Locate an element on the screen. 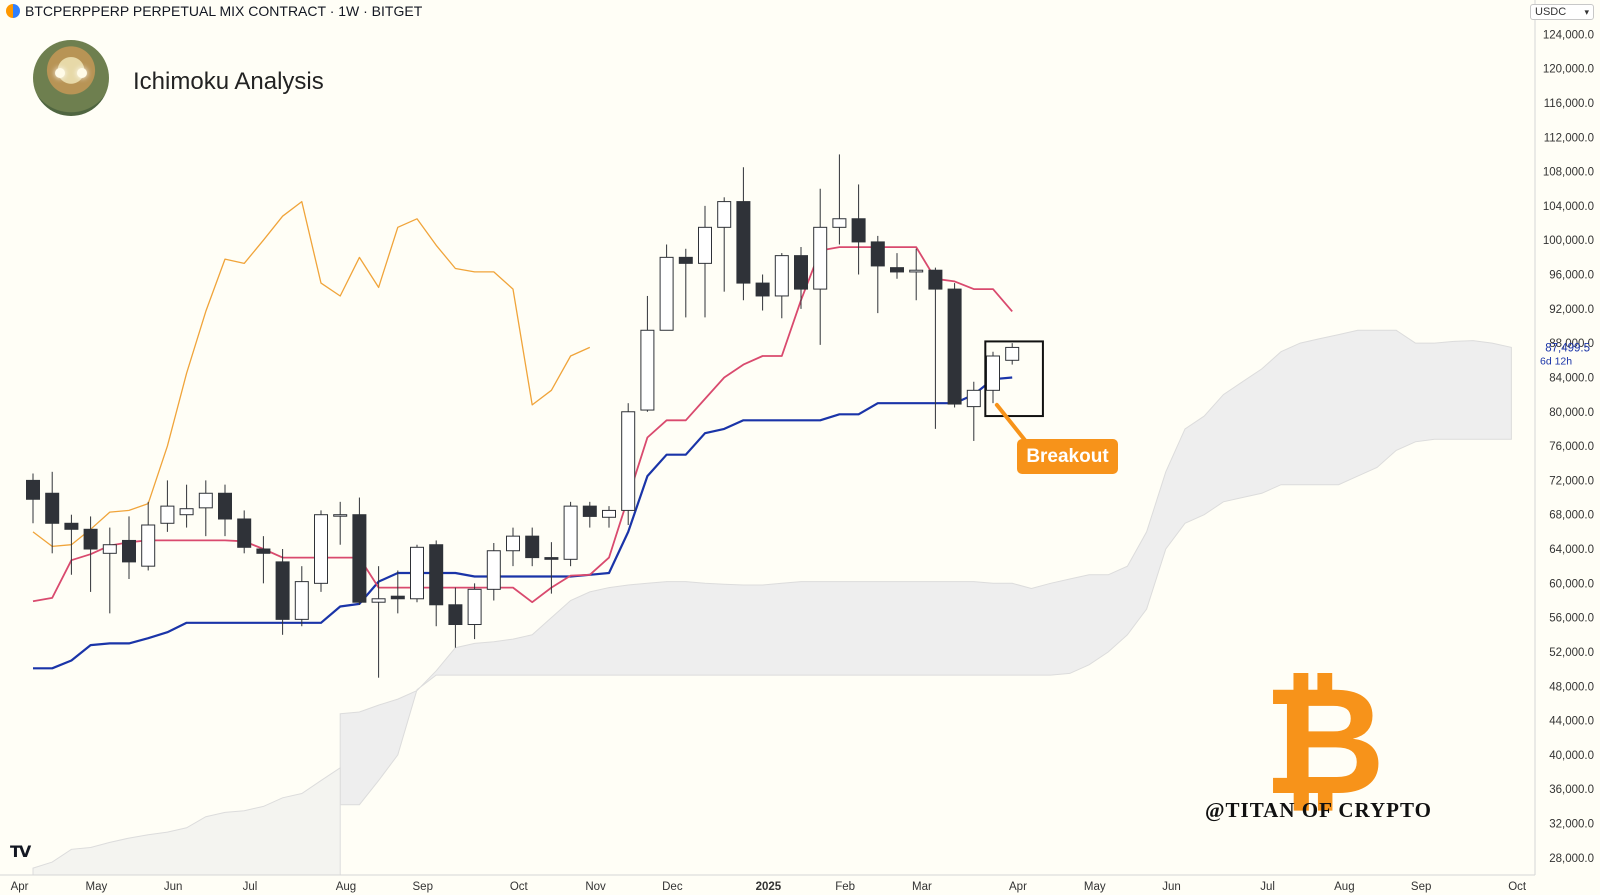  price-tick-label: 76,000.0 is located at coordinates (1571, 447).